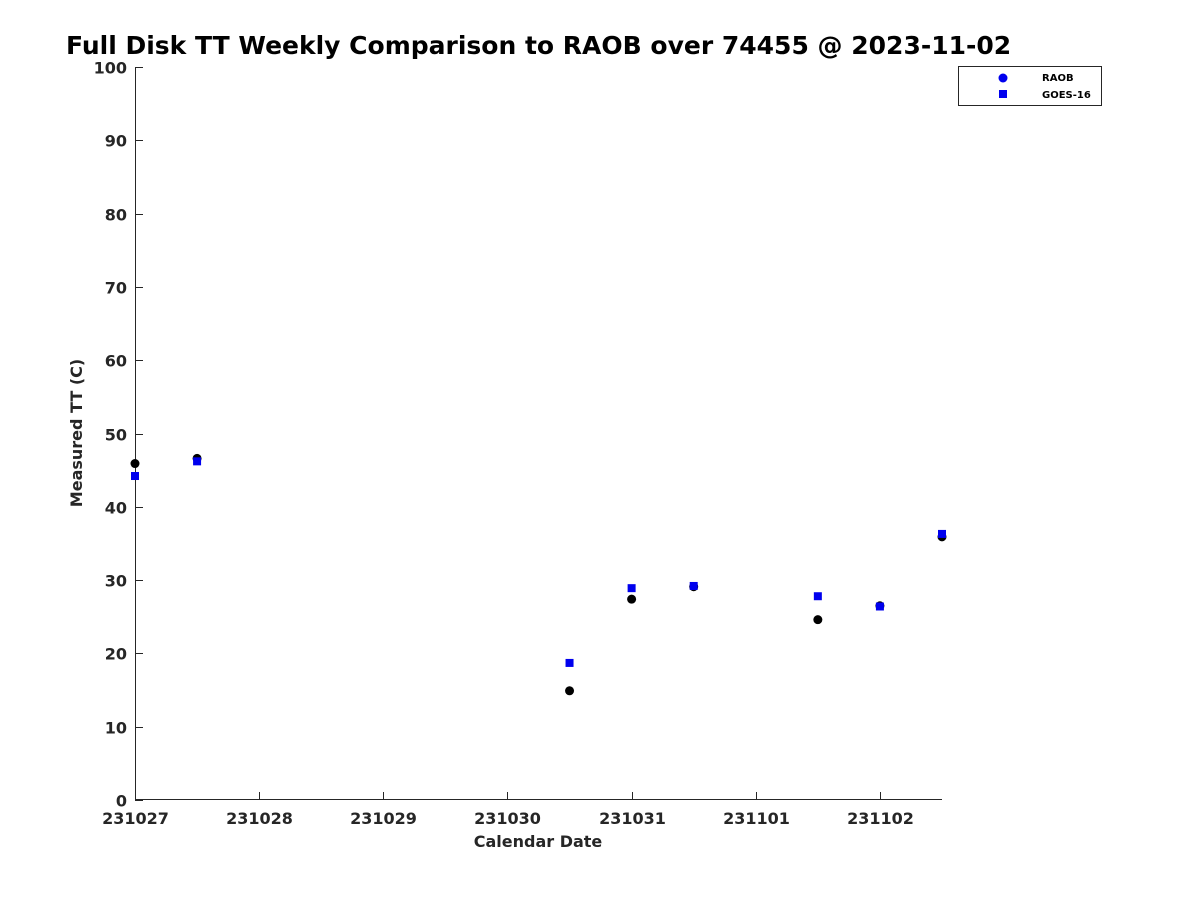  I want to click on y-tick-label: 50, so click(116, 435).